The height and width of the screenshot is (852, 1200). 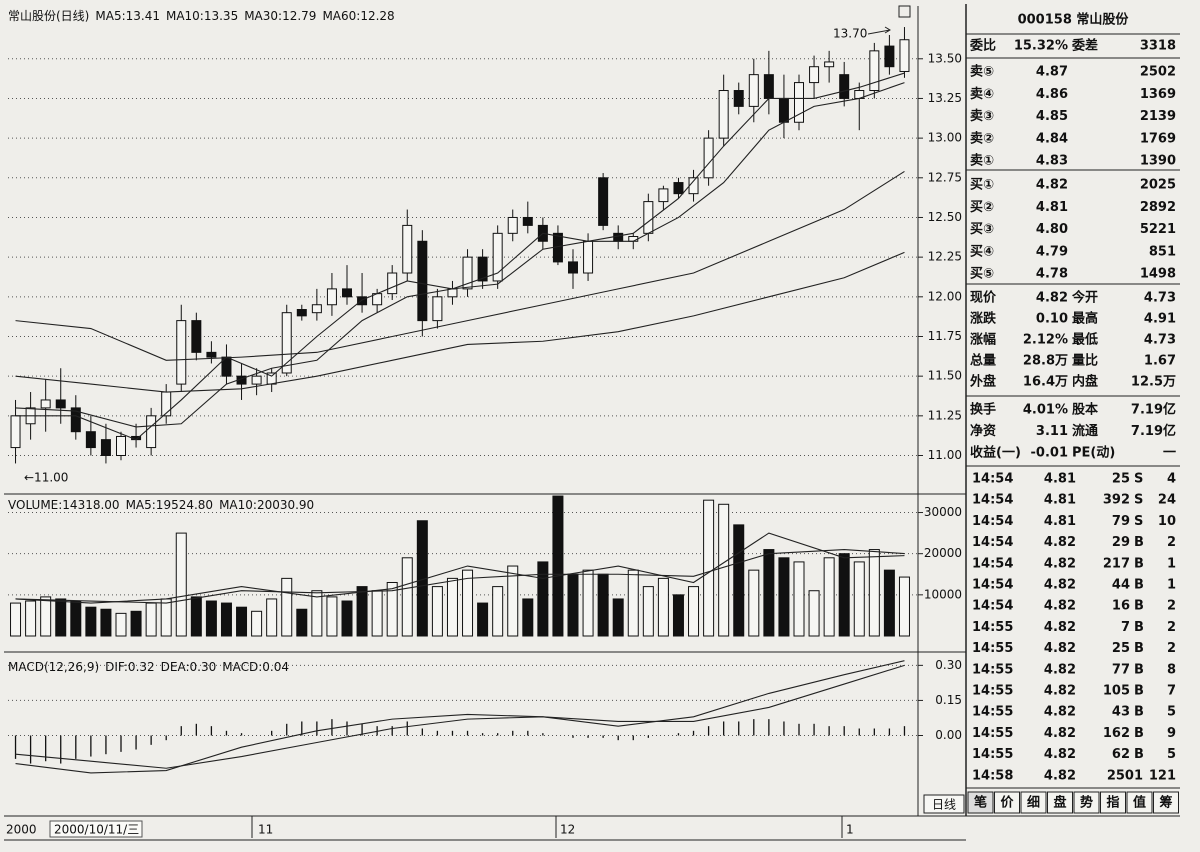 What do you see at coordinates (1171, 754) in the screenshot?
I see `quote-text: 5` at bounding box center [1171, 754].